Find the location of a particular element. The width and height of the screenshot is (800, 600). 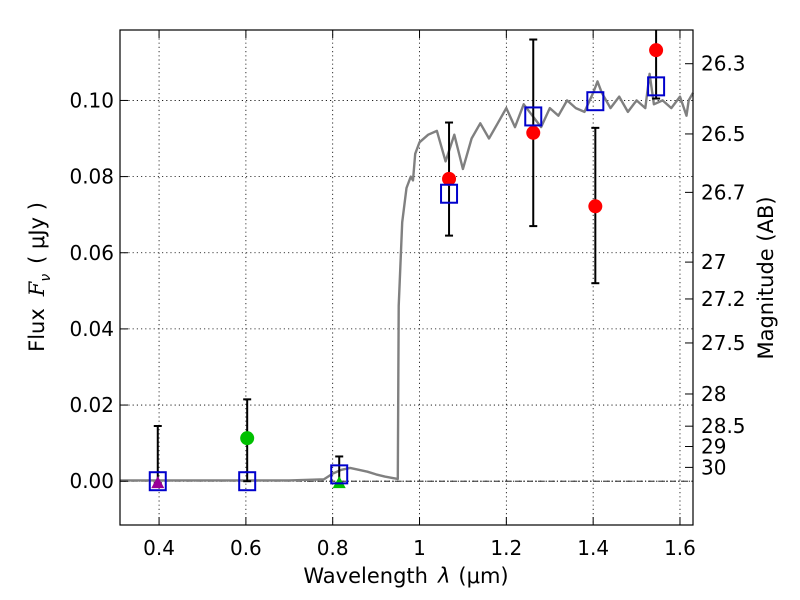

y-axis-label: FluxFν( μJy ) is located at coordinates (39, 277).